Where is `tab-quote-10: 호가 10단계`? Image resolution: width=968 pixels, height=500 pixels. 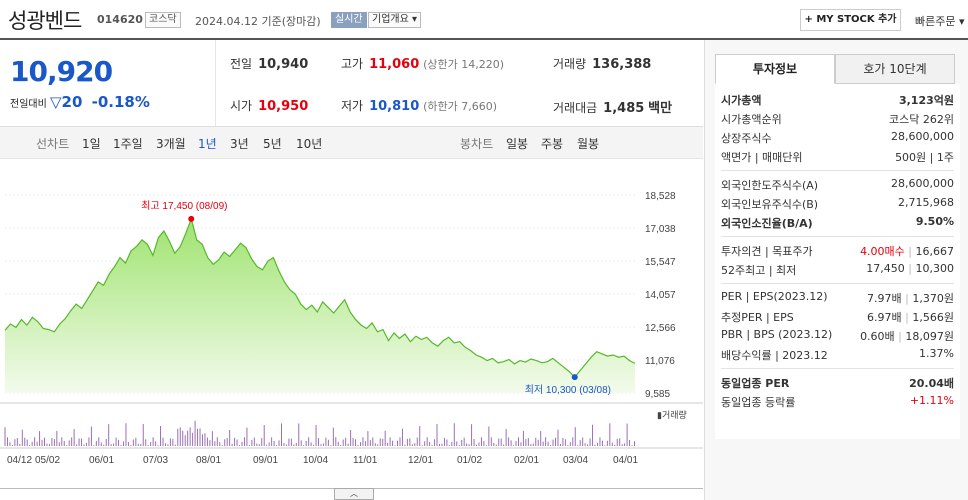
tab-quote-10: 호가 10단계 is located at coordinates (895, 69).